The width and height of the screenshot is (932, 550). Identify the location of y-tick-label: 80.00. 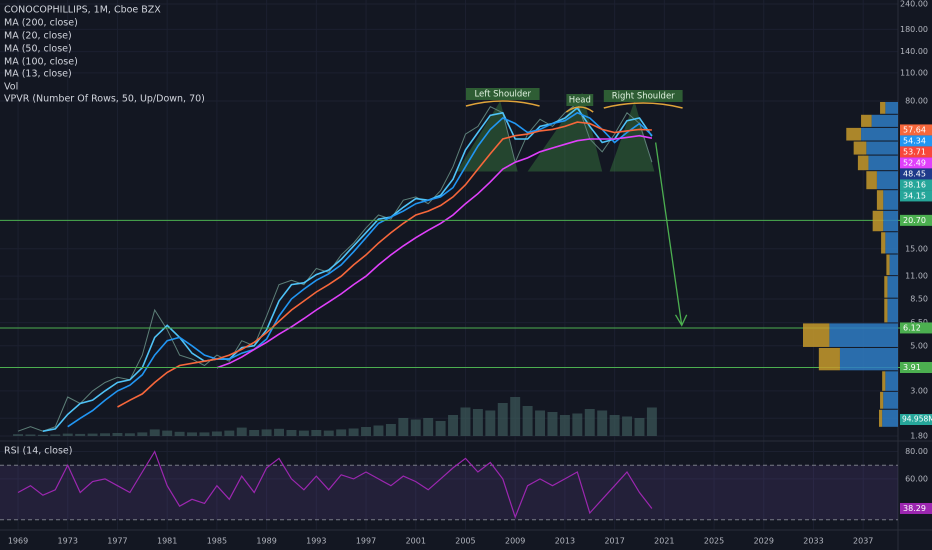
(916, 100).